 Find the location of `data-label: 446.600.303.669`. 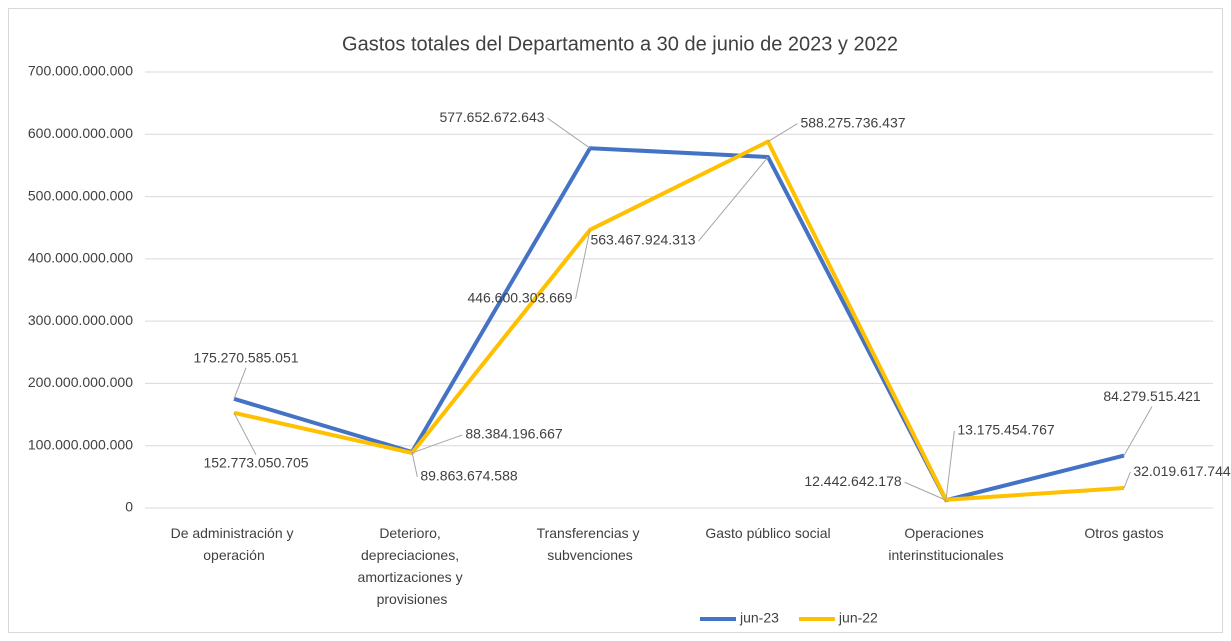

data-label: 446.600.303.669 is located at coordinates (519, 298).